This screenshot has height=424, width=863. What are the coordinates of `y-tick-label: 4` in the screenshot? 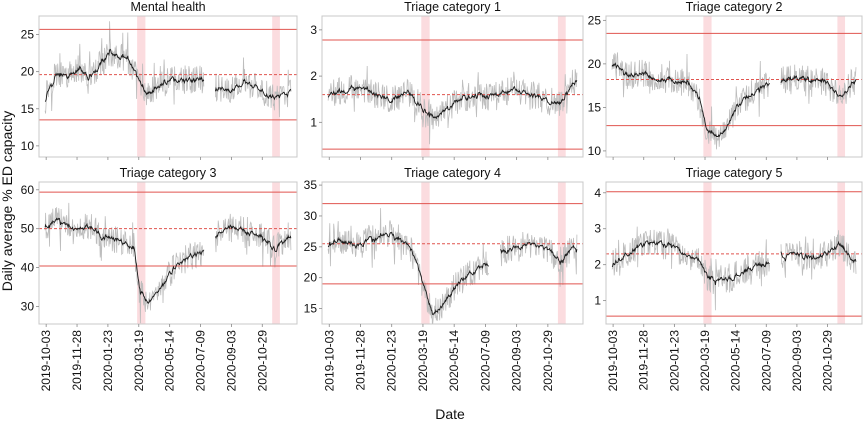 It's located at (597, 193).